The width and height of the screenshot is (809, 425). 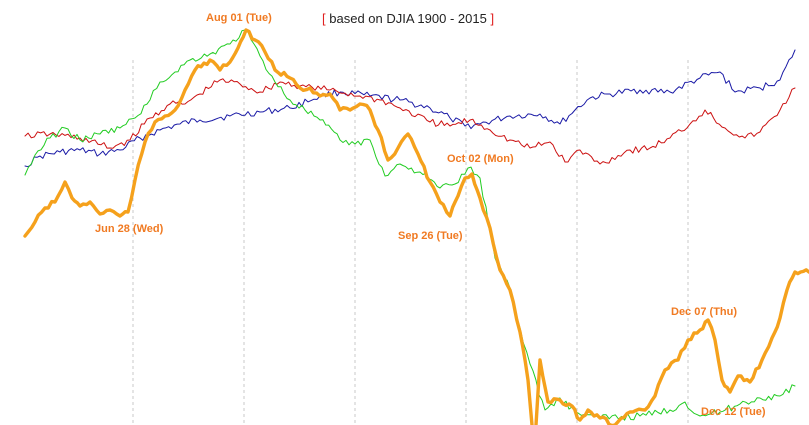 What do you see at coordinates (430, 236) in the screenshot?
I see `annotation-sep-26: Sep 26 (Tue)` at bounding box center [430, 236].